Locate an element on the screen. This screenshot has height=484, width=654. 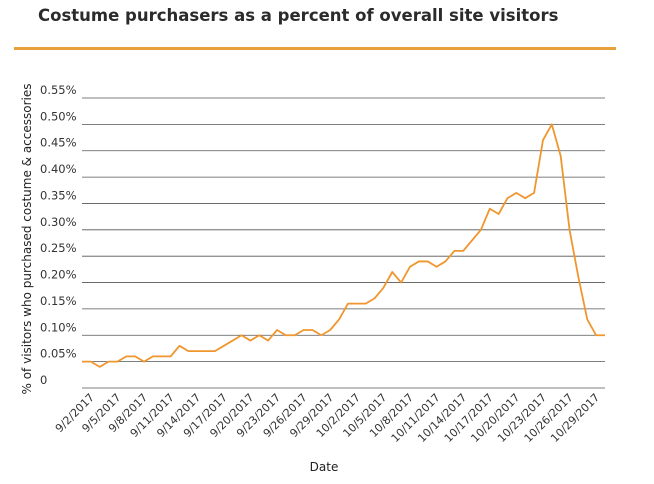
y-tick-label: 0.40% is located at coordinates (58, 169).